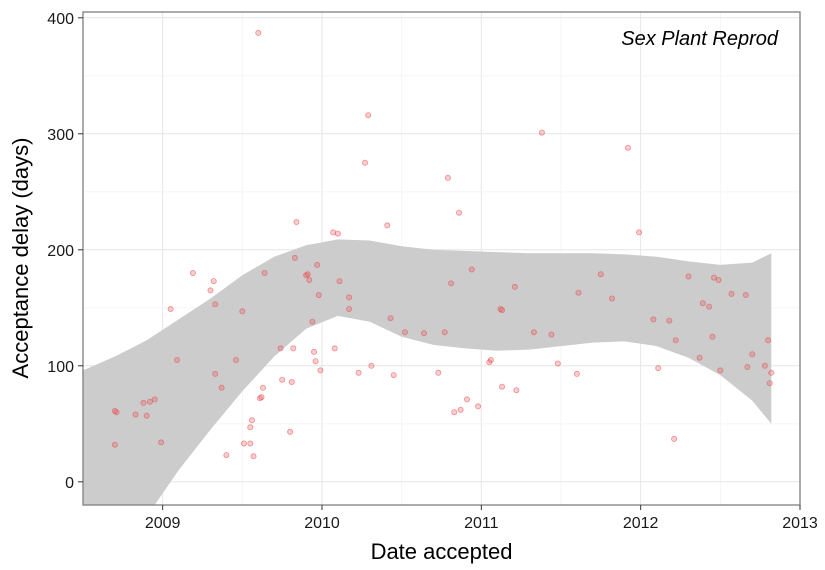 The image size is (825, 570). I want to click on y-tick-label: 400, so click(60, 19).